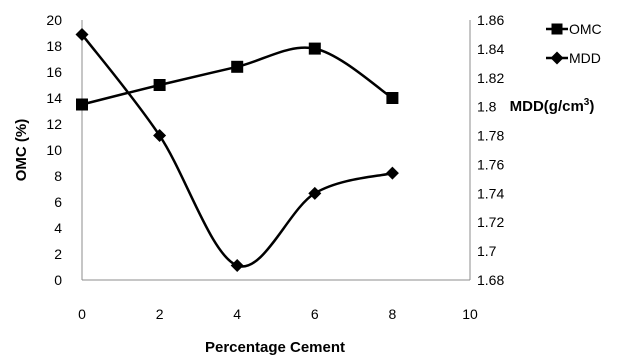 The width and height of the screenshot is (630, 361). What do you see at coordinates (54, 124) in the screenshot?
I see `y-left-tick-label: 12` at bounding box center [54, 124].